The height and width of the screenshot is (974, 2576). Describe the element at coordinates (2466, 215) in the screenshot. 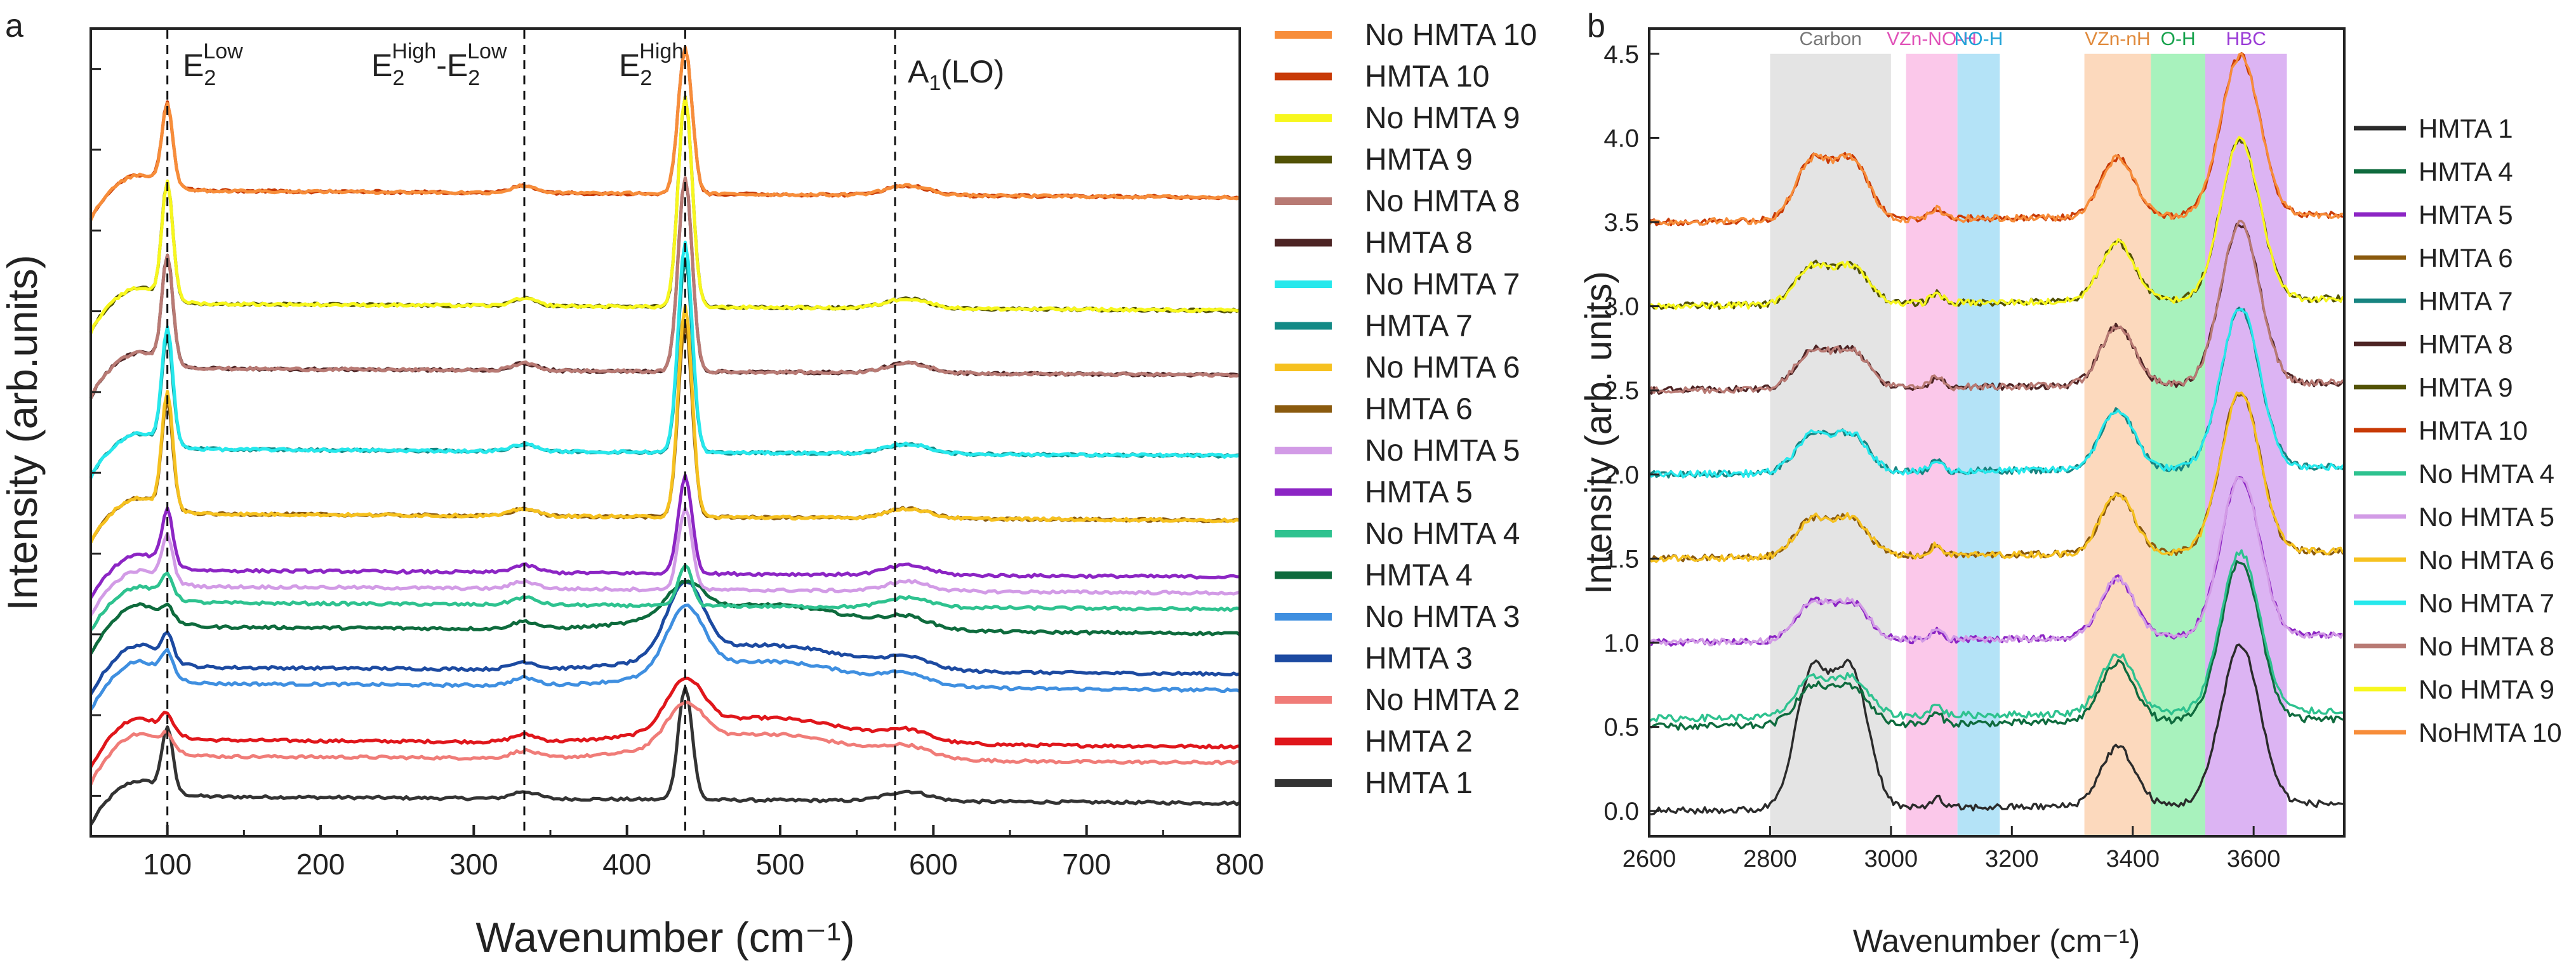

I see `legend-label-b-hmta-5: HMTA 5` at that location.